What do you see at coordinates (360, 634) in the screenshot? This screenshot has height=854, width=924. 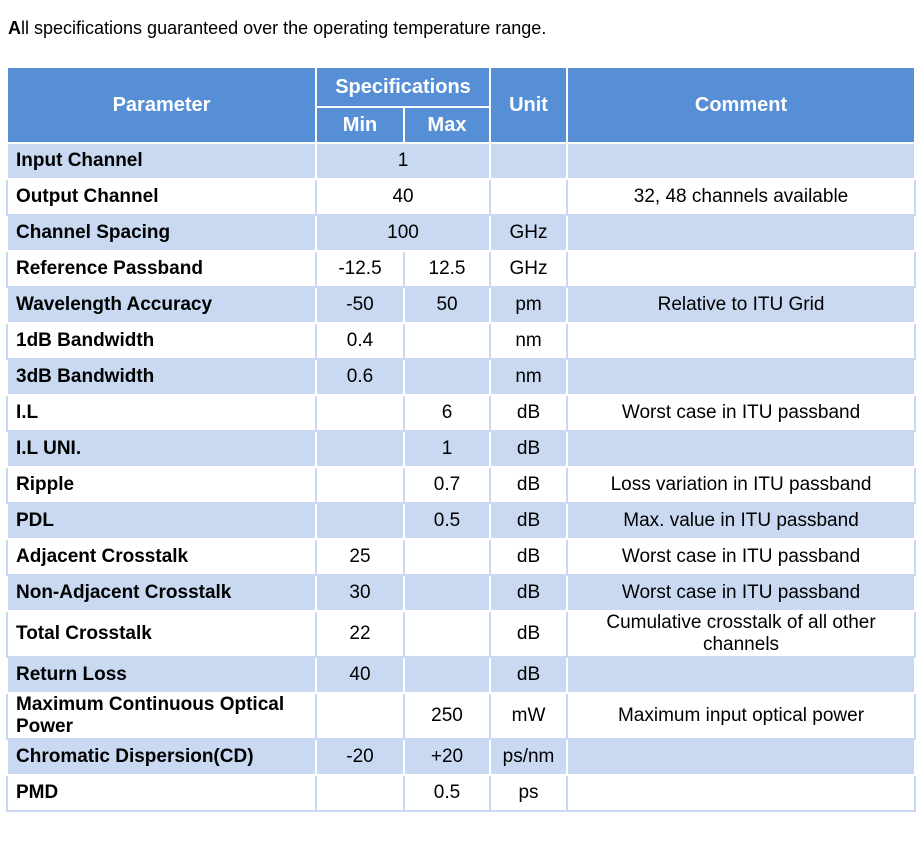 I see `min-cell: 22` at bounding box center [360, 634].